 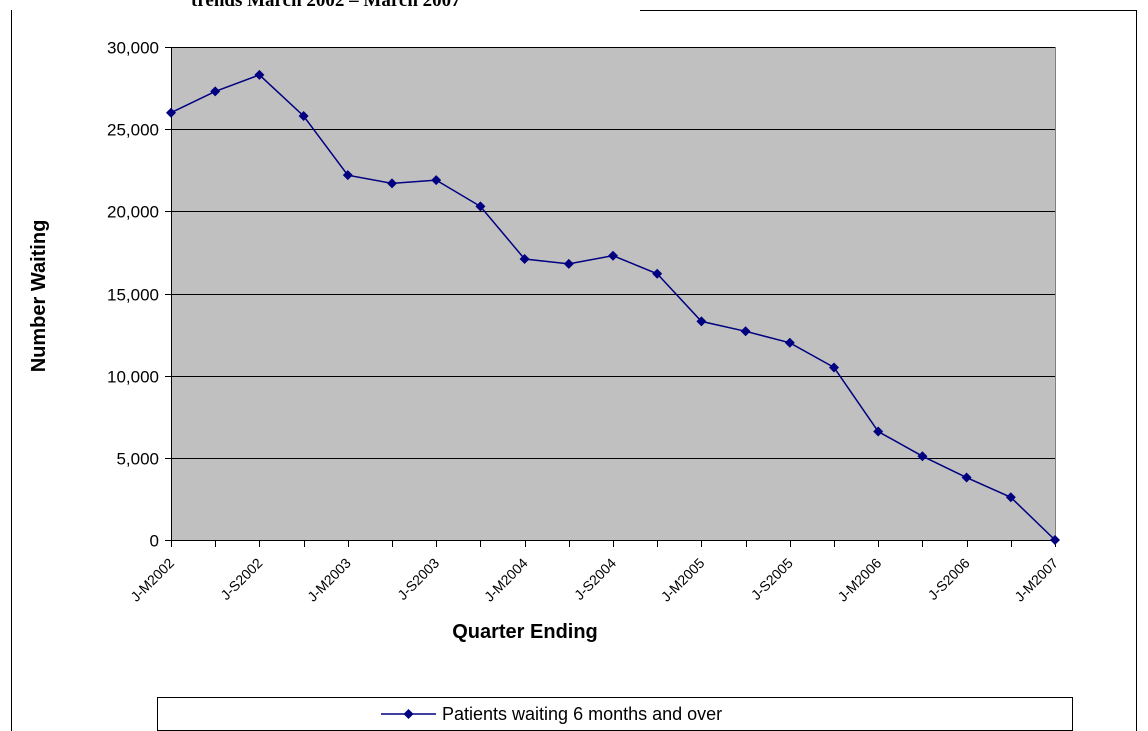 What do you see at coordinates (154, 541) in the screenshot?
I see `y-tick-label: 0` at bounding box center [154, 541].